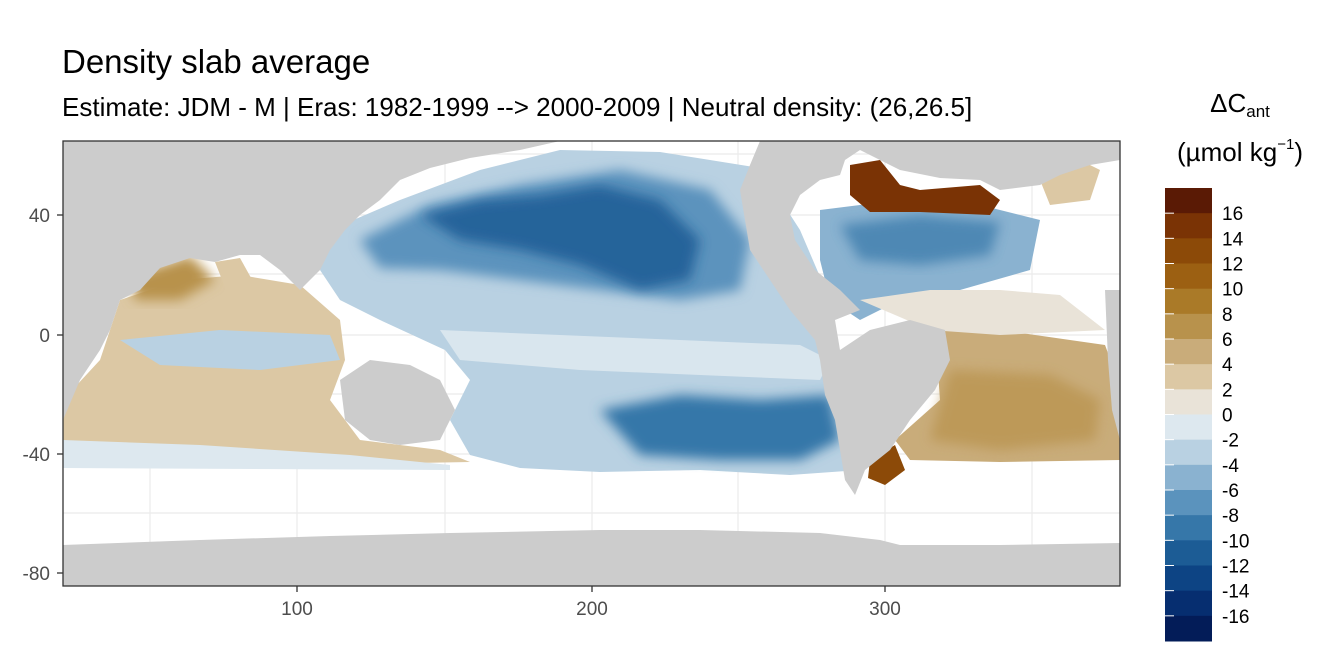 This screenshot has width=1344, height=672. I want to click on legend-label: 14, so click(1233, 239).